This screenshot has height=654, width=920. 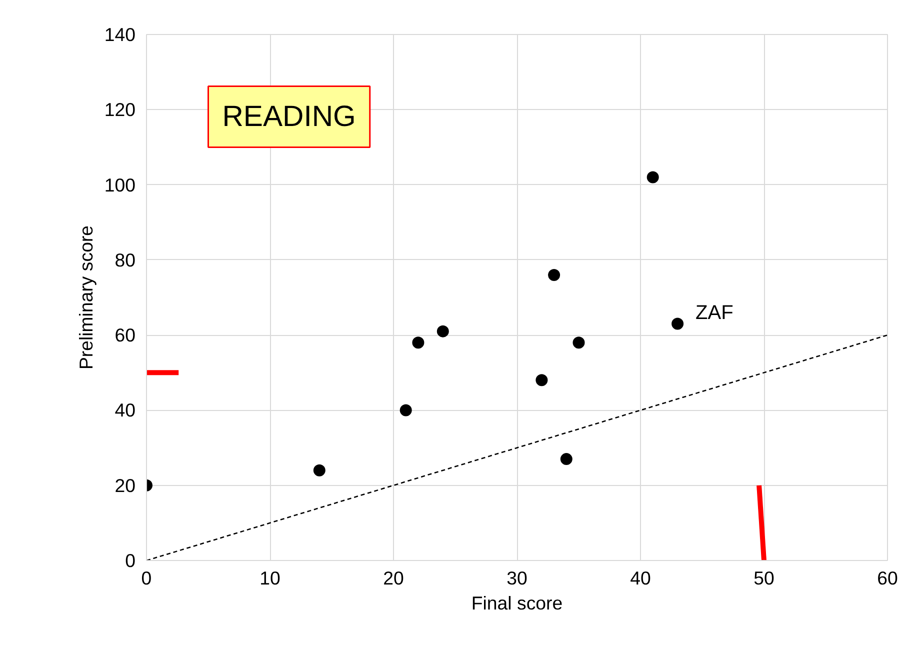 I want to click on y-tick-label: 80, so click(x=125, y=259).